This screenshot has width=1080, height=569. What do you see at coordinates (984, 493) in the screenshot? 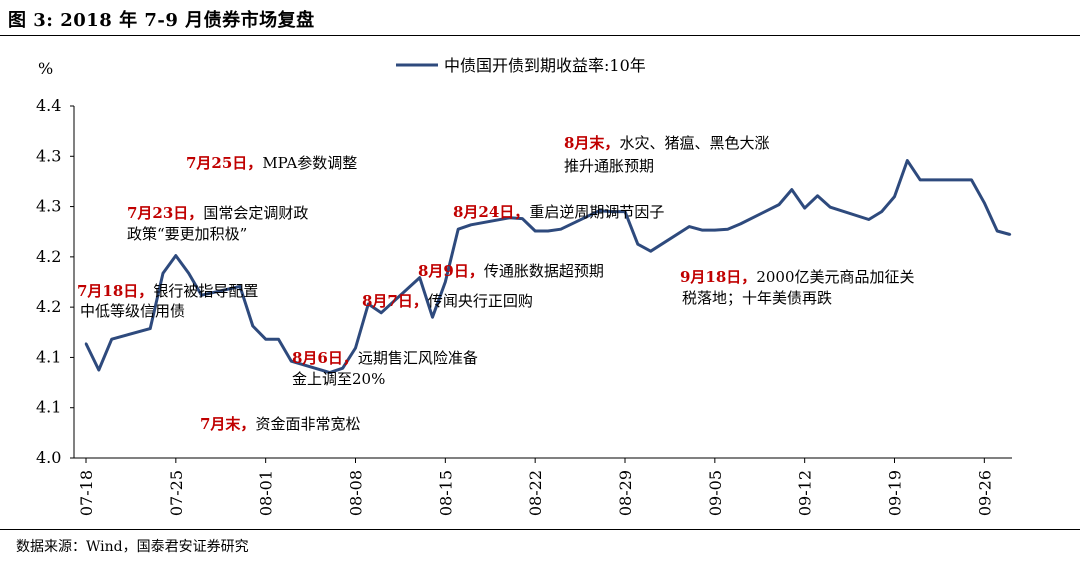
I see `x-tick-label: 09-26` at bounding box center [984, 493].